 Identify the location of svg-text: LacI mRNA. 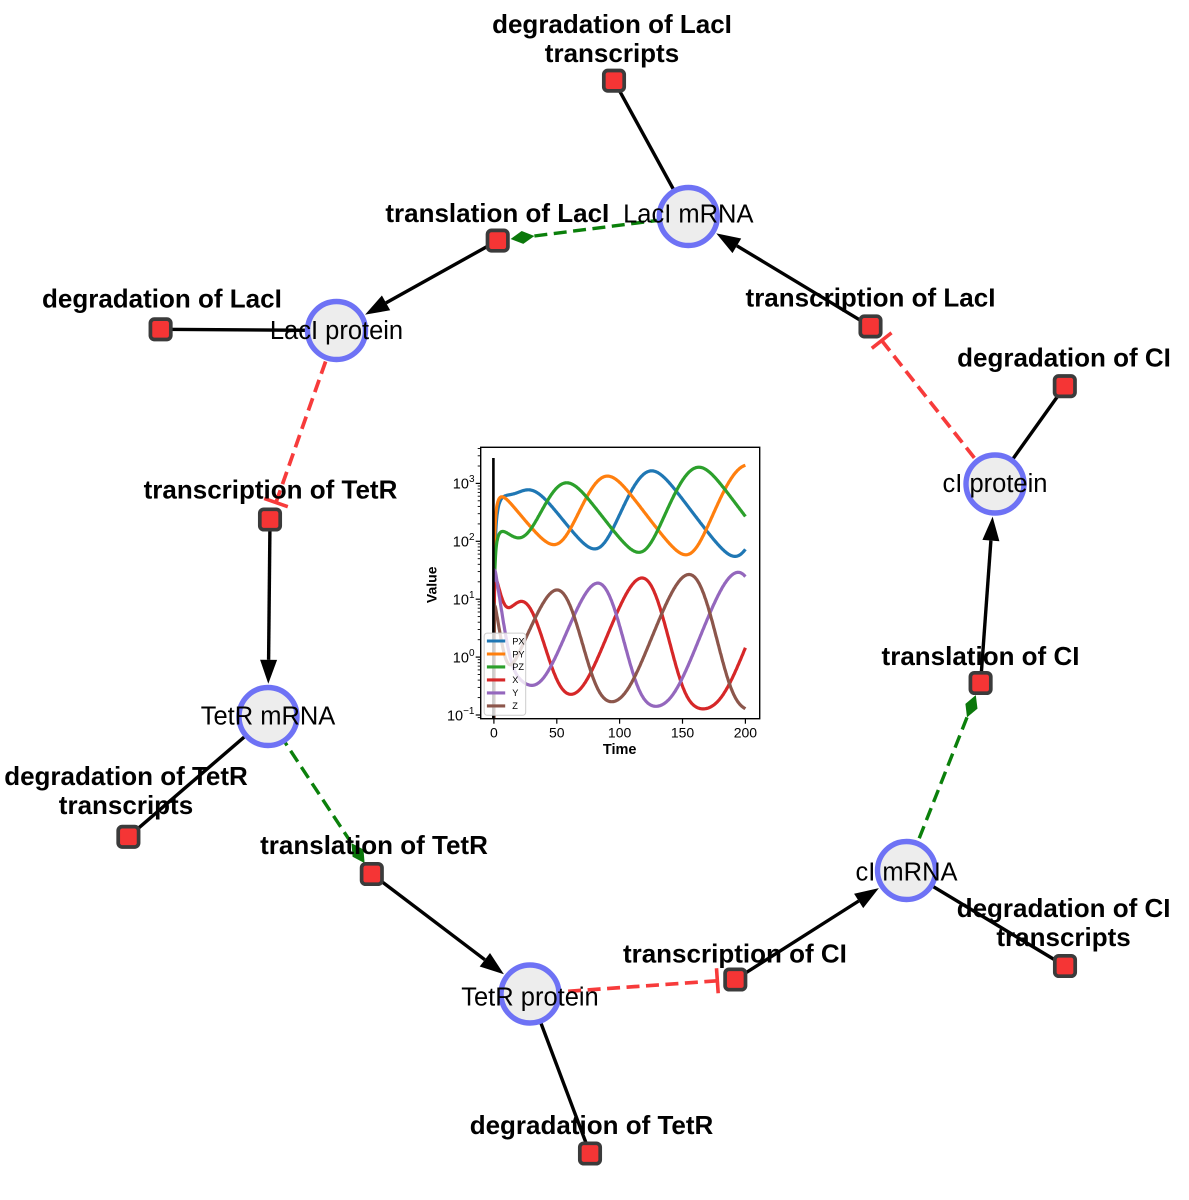
(688, 215).